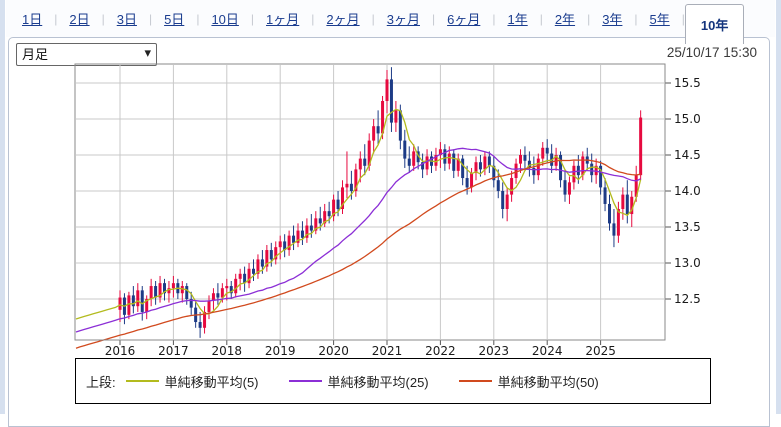 The image size is (781, 427). Describe the element at coordinates (101, 382) in the screenshot. I see `legend-prefix: 上段:` at that location.